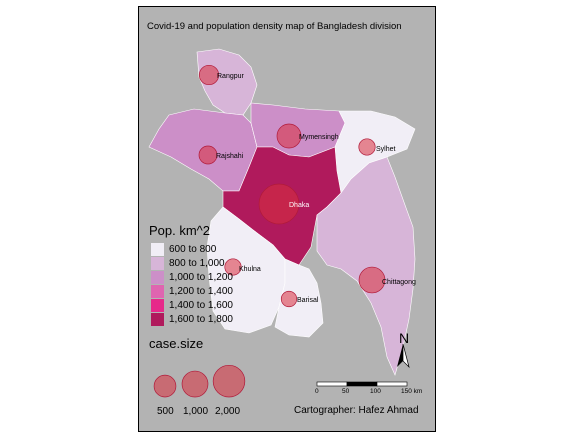 Image resolution: width=574 pixels, height=439 pixels. I want to click on legend-label: 1,400 to 1,600, so click(201, 305).